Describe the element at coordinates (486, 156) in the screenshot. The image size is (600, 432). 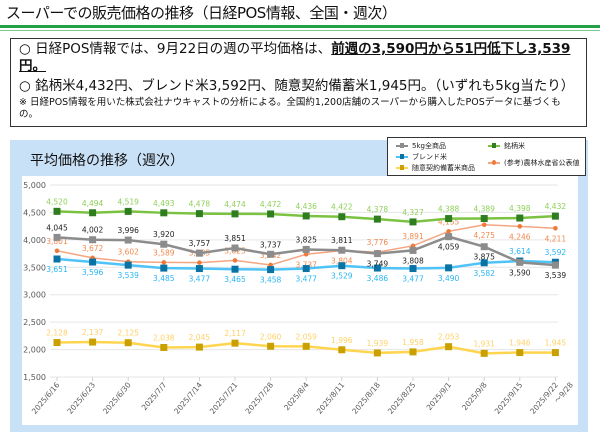
I see `chart-legend: 5kg全商品 銘柄米 ブレンド米 随意契約備蓄米商品 (参考)農林水産省公表値` at that location.